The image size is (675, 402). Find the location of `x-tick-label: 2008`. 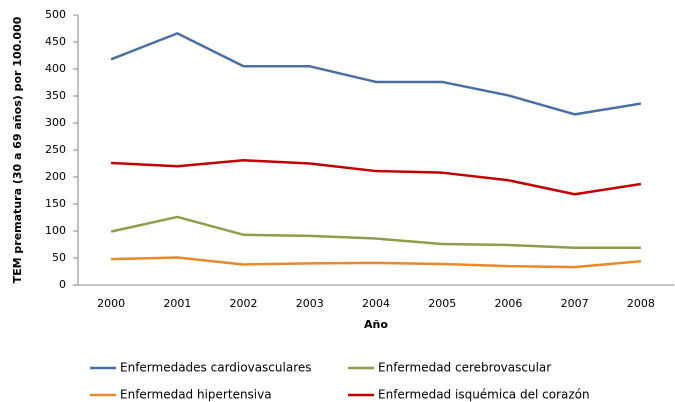

x-tick-label: 2008 is located at coordinates (641, 303).